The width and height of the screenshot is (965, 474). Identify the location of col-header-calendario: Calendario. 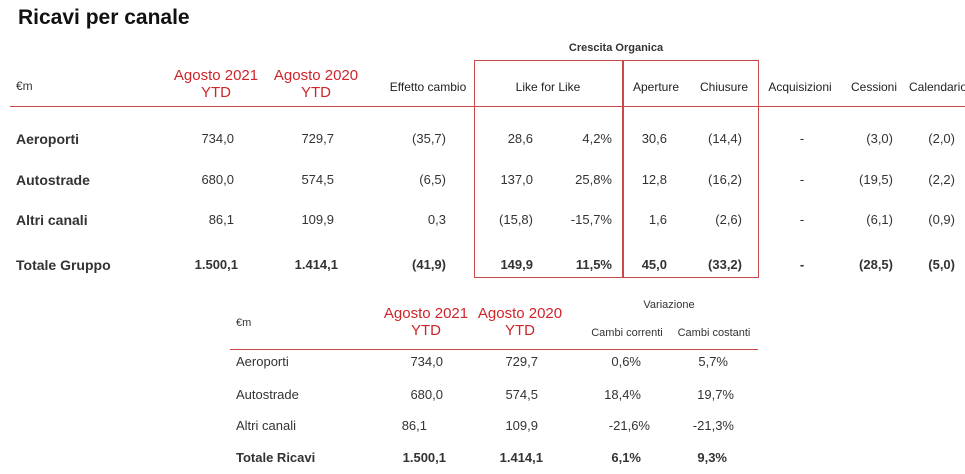
(936, 87).